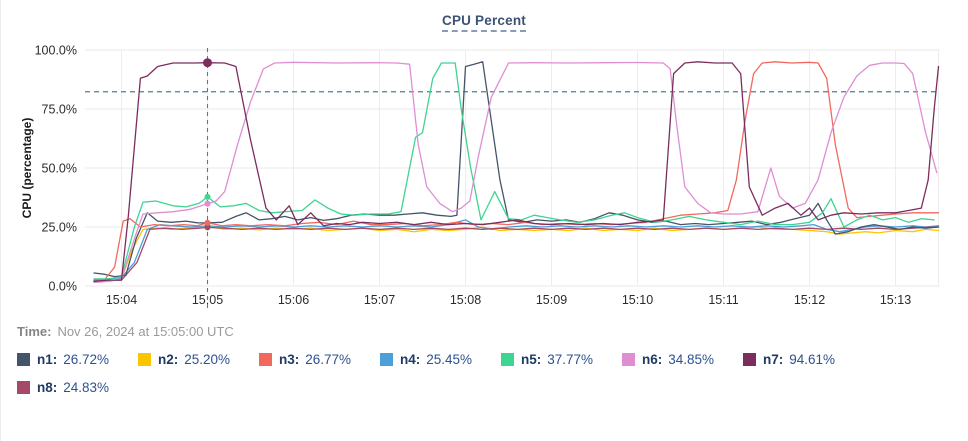  I want to click on y-tick-label: 75.0%, so click(59, 110).